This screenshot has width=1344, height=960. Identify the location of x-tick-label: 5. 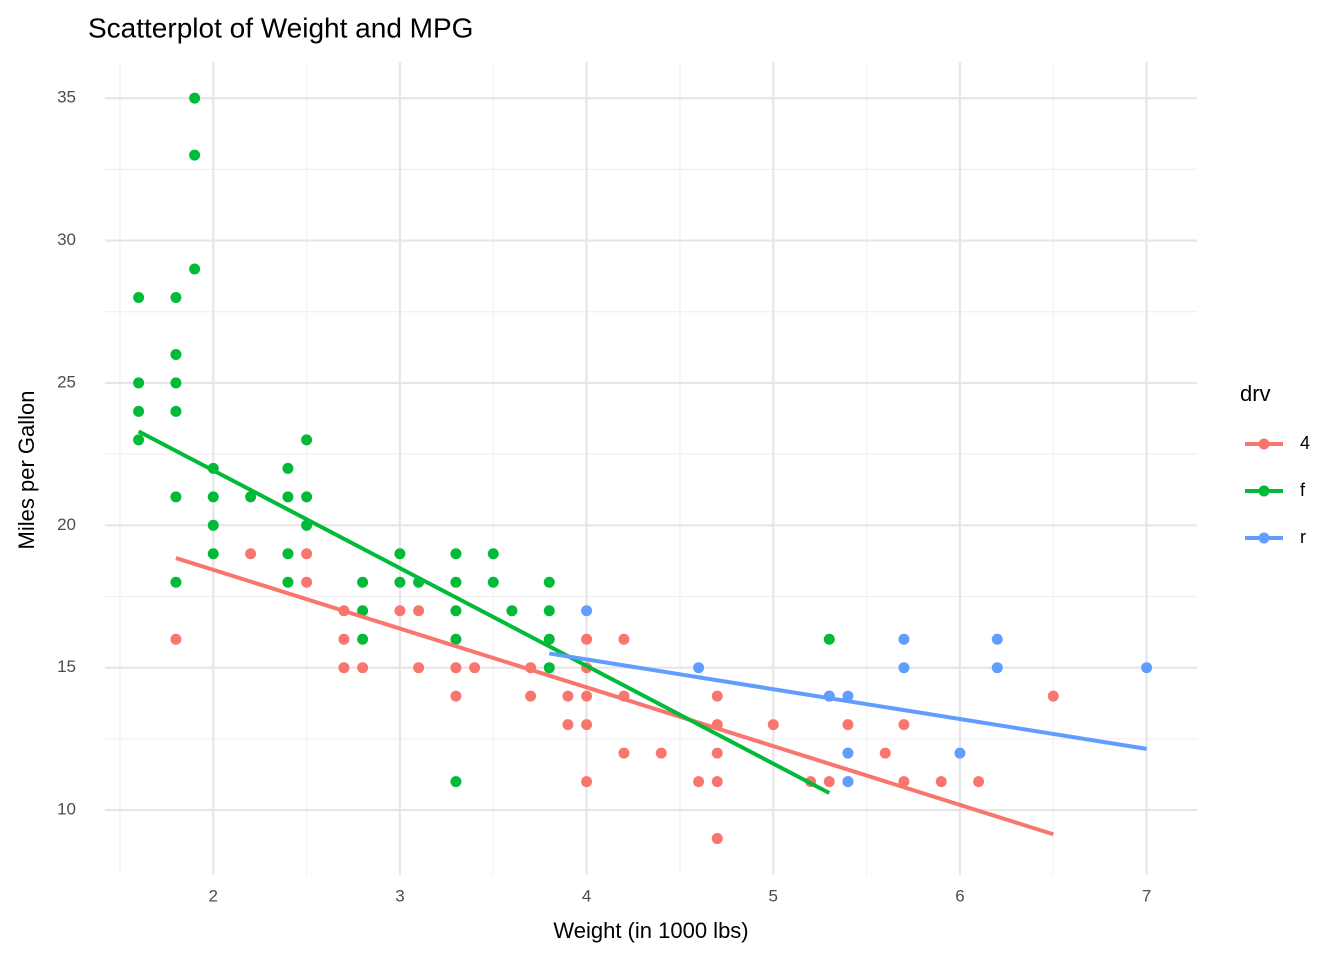
(773, 895).